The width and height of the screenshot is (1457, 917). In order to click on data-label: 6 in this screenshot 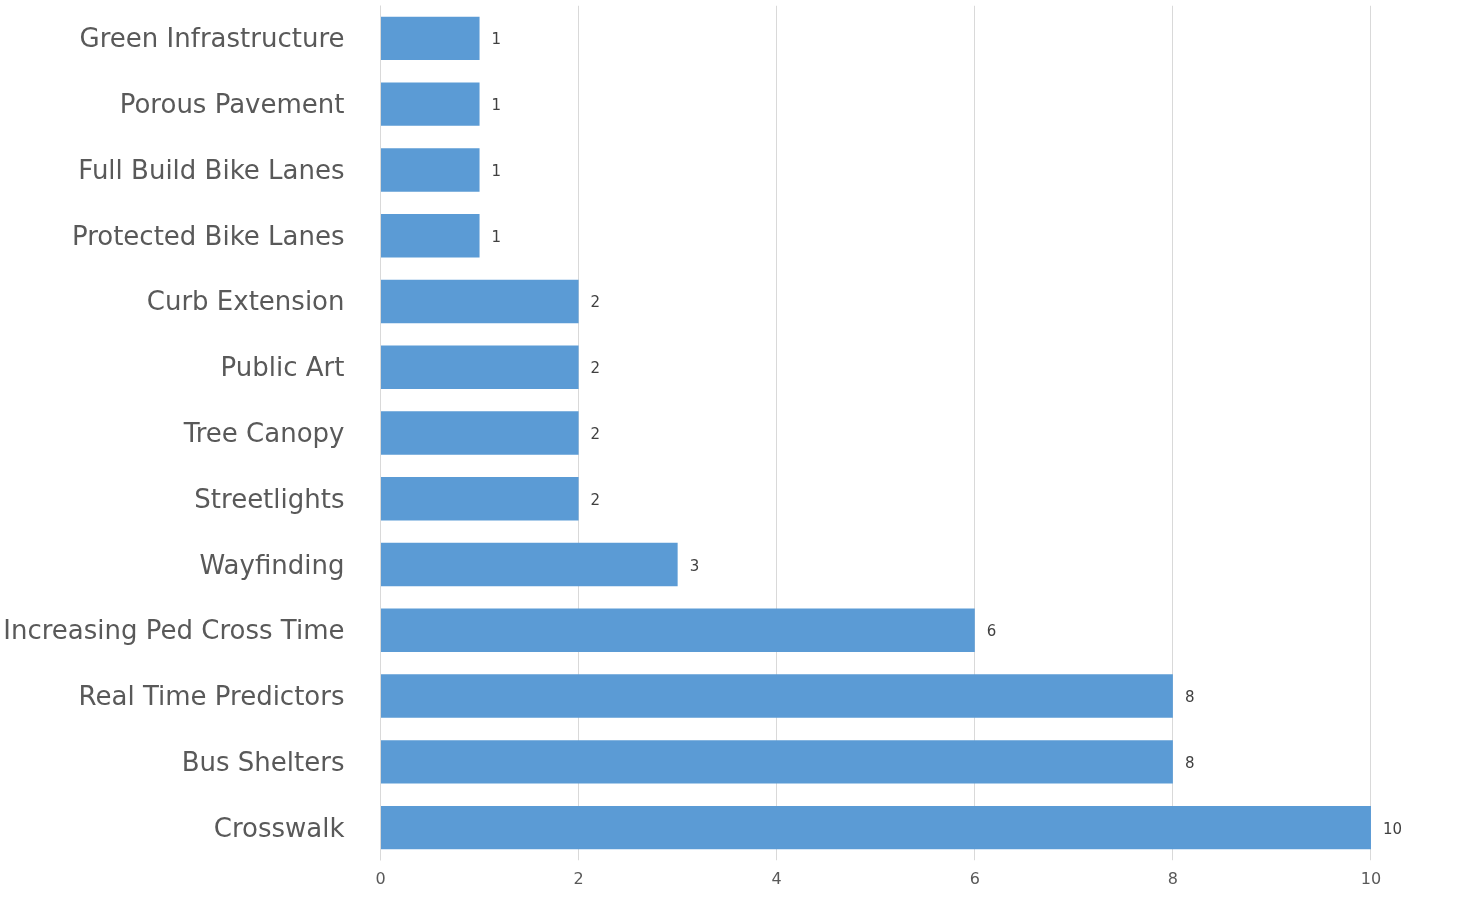, I will do `click(991, 631)`.